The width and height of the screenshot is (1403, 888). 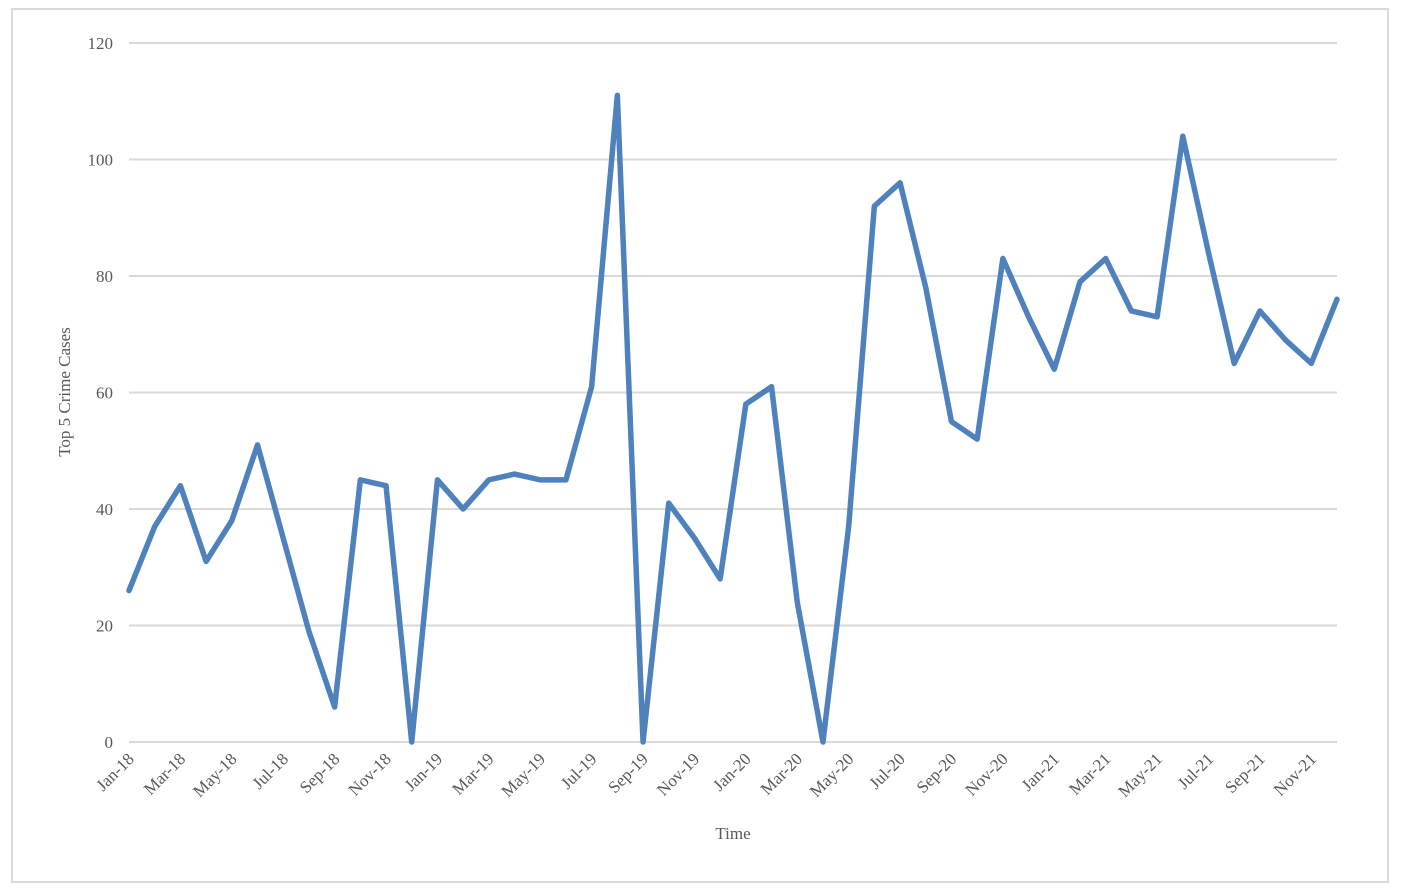 I want to click on x-axis-title: Time, so click(x=732, y=833).